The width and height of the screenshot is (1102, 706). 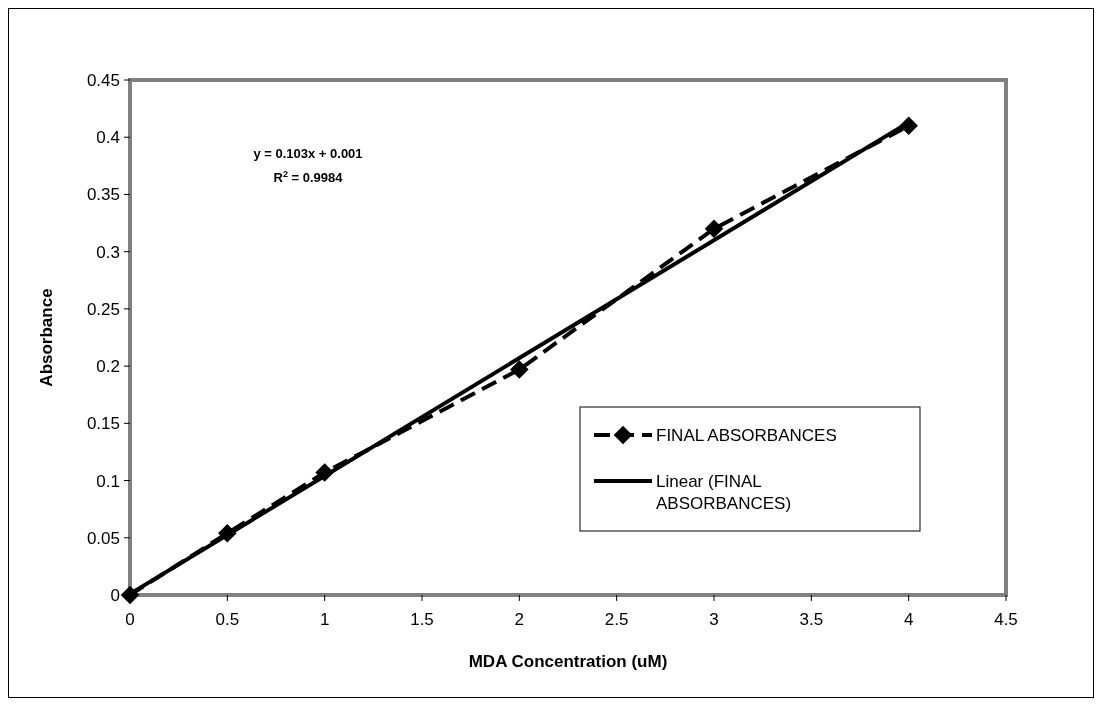 What do you see at coordinates (568, 661) in the screenshot?
I see `x-axis-title: MDA Concentration (uM)` at bounding box center [568, 661].